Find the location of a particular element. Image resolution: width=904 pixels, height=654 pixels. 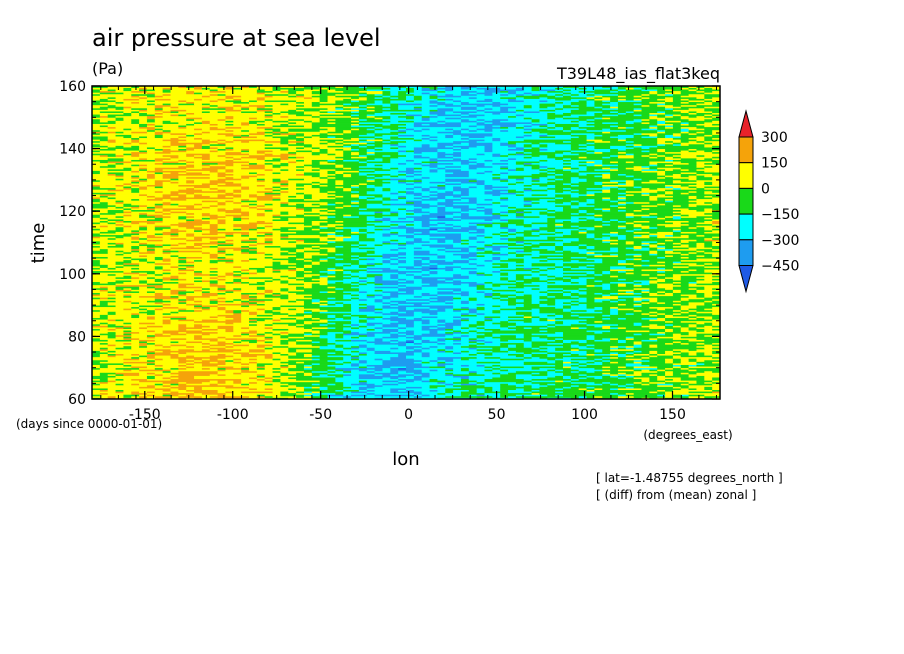

y-tick-label: 160 is located at coordinates (72, 87).